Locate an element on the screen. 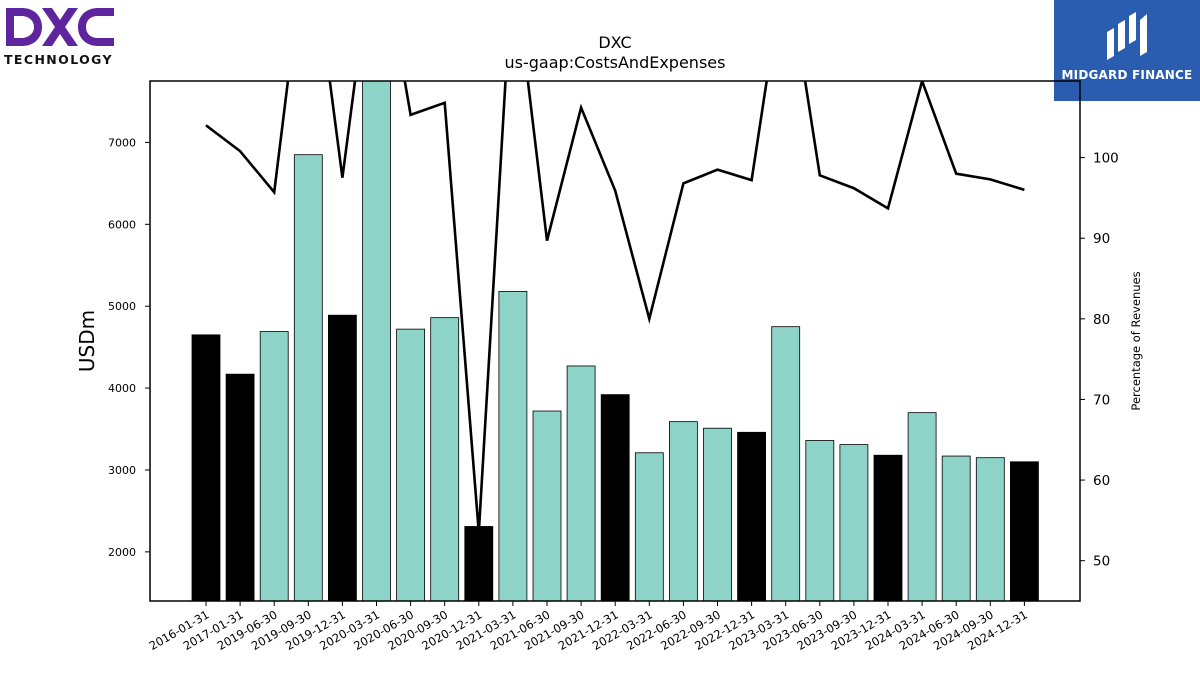 The width and height of the screenshot is (1200, 675). midgard-logo-mark is located at coordinates (1127, 36).